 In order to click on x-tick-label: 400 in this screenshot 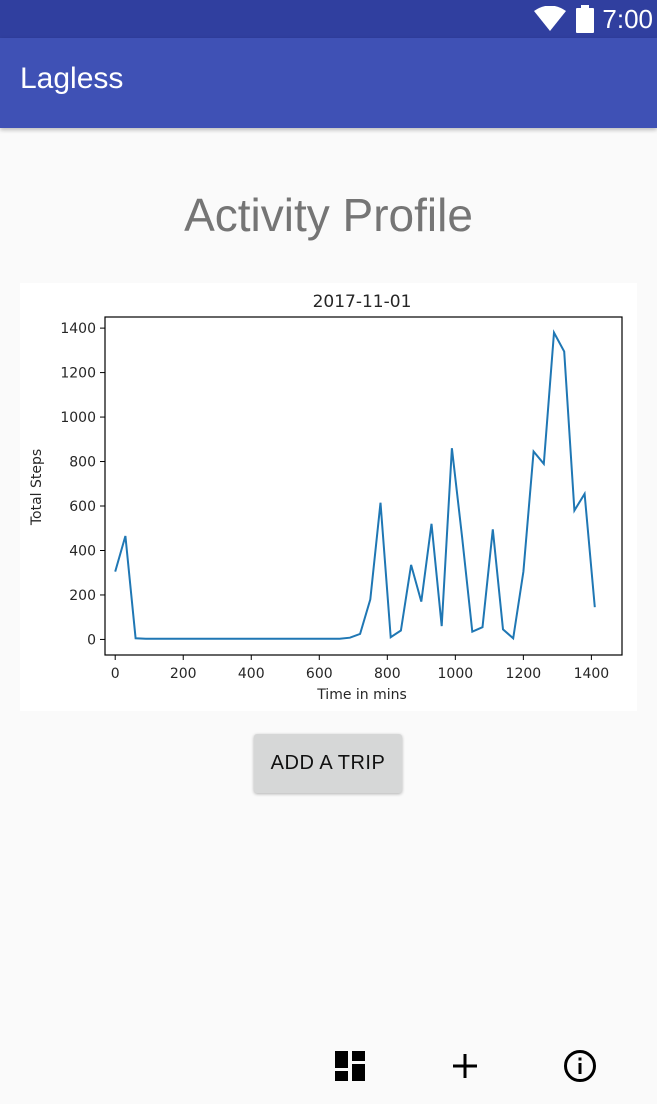, I will do `click(251, 674)`.